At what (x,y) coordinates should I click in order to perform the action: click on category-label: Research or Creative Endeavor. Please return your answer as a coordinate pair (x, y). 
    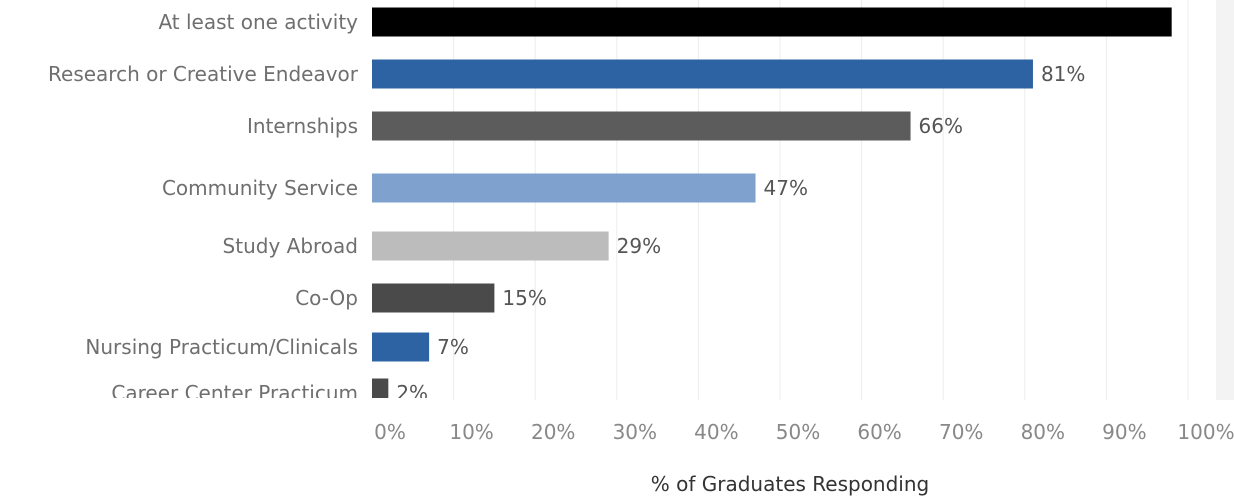
    Looking at the image, I should click on (203, 74).